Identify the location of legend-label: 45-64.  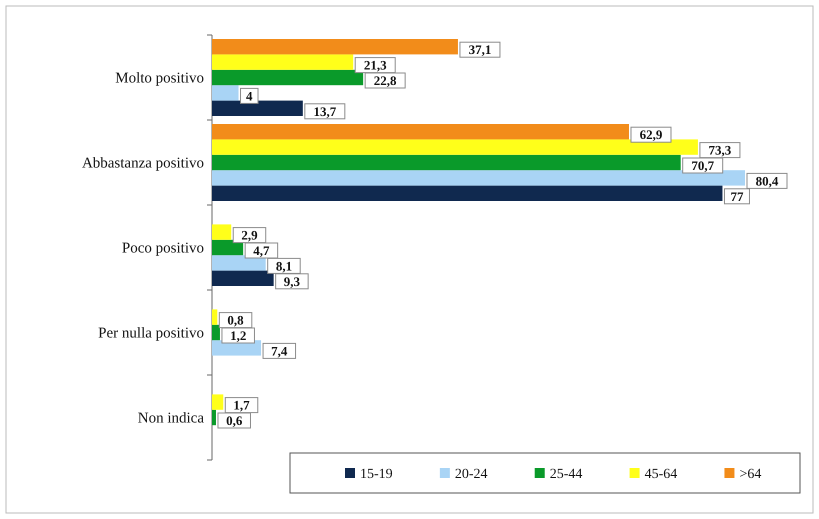
(661, 474).